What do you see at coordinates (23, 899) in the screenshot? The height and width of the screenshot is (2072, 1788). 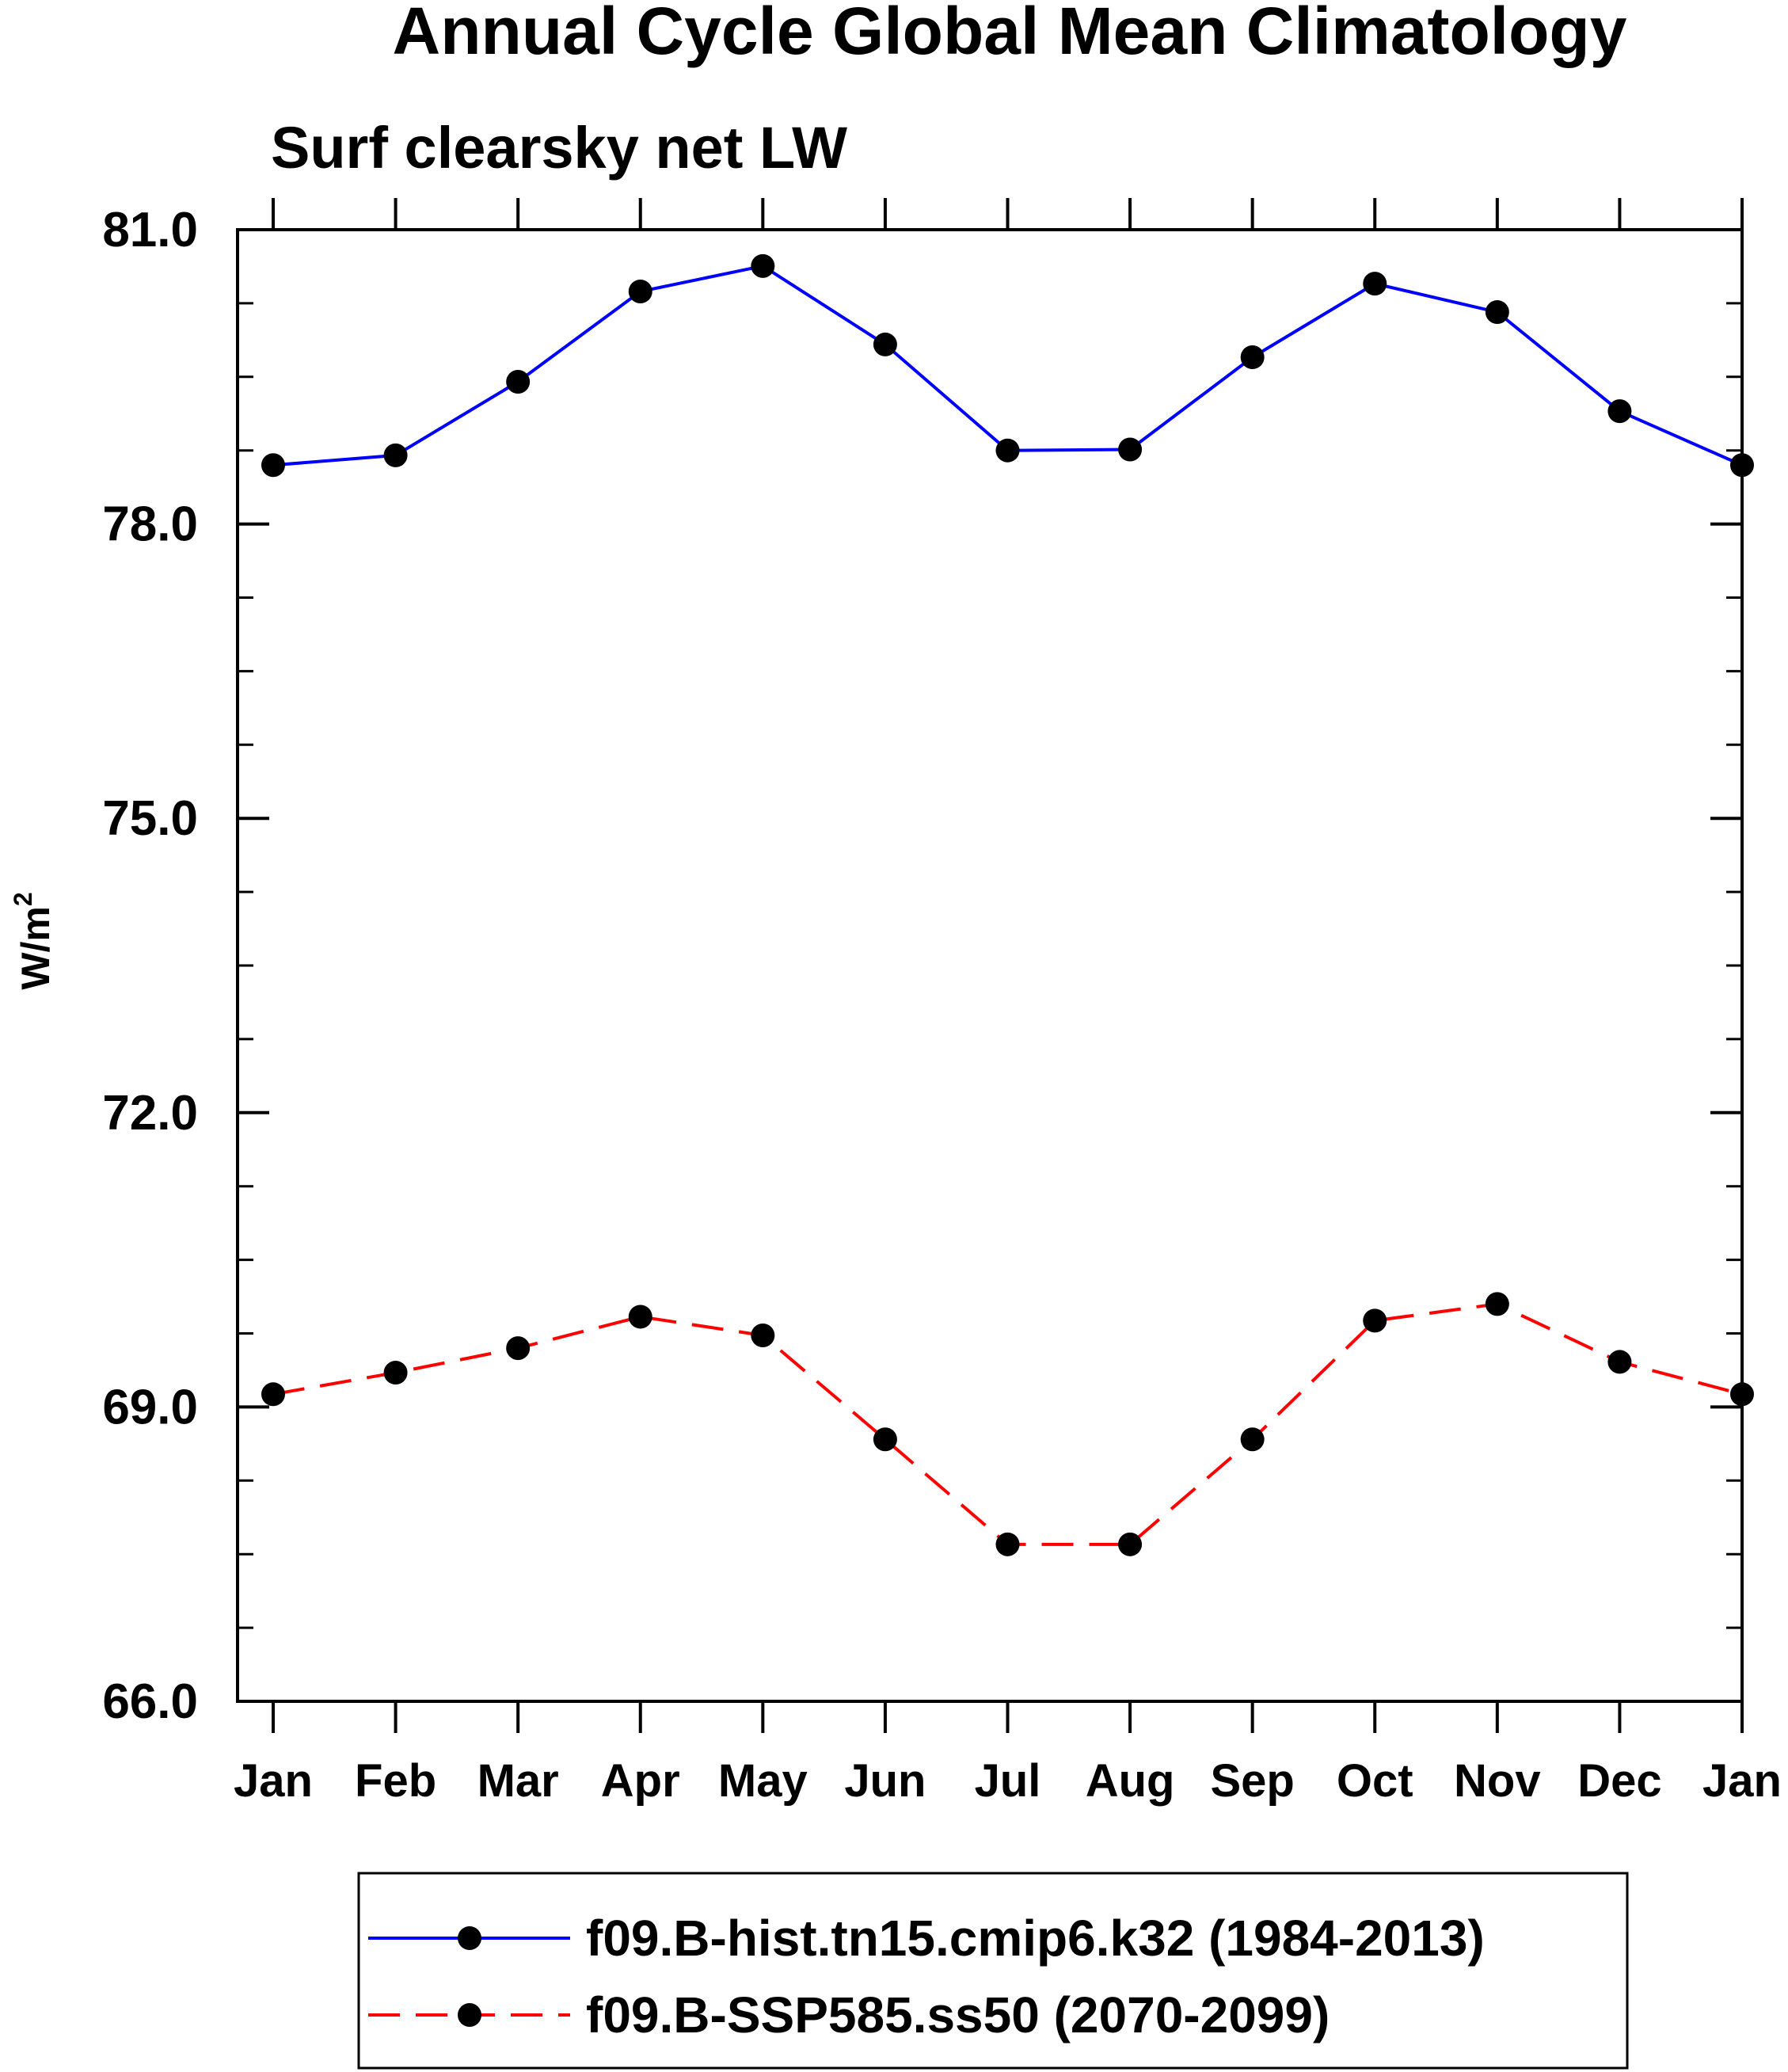 I see `y-axis-label-superscript: 2` at bounding box center [23, 899].